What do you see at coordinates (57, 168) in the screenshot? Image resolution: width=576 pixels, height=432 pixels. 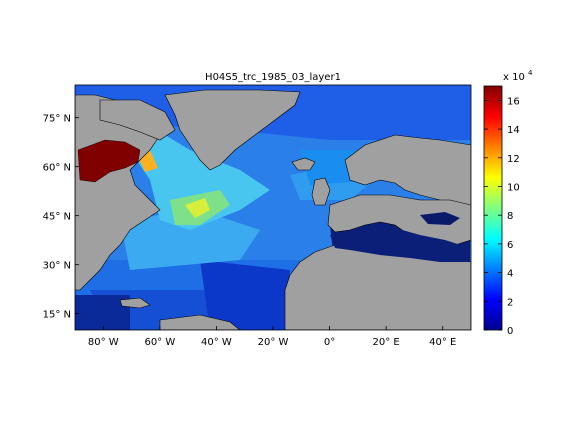 I see `lat-tick-label: 60° N` at bounding box center [57, 168].